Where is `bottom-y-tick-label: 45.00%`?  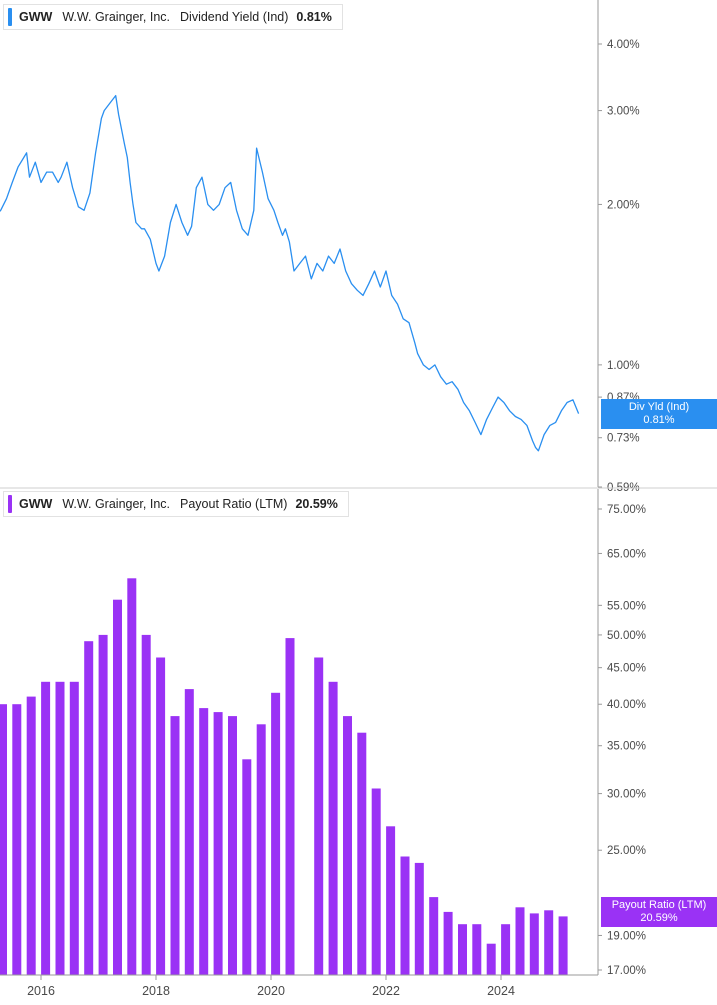
bottom-y-tick-label: 45.00% is located at coordinates (626, 669).